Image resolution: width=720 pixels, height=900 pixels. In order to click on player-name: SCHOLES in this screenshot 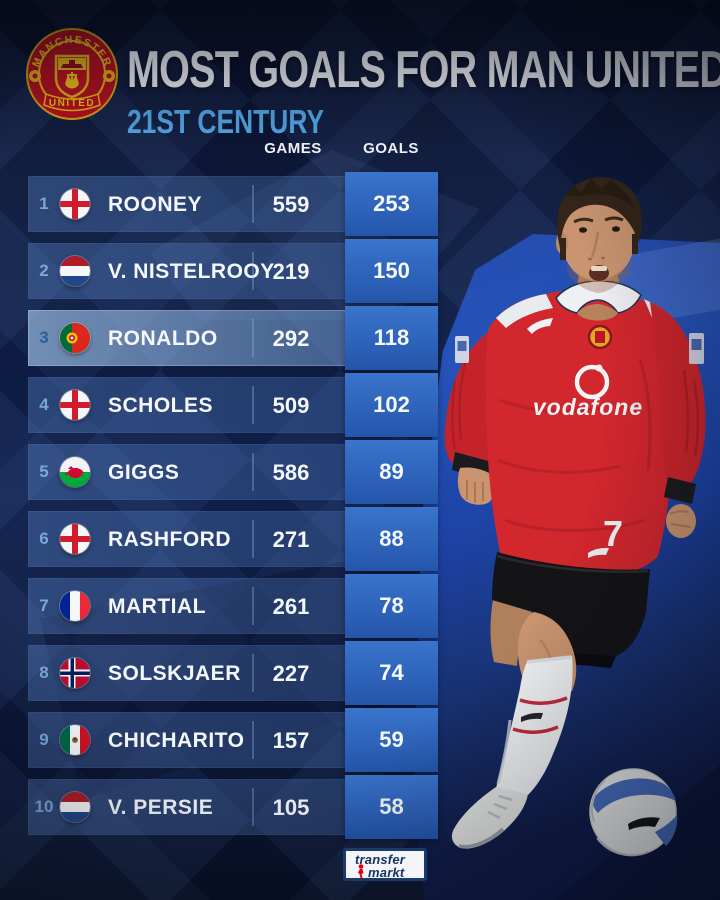, I will do `click(161, 405)`.